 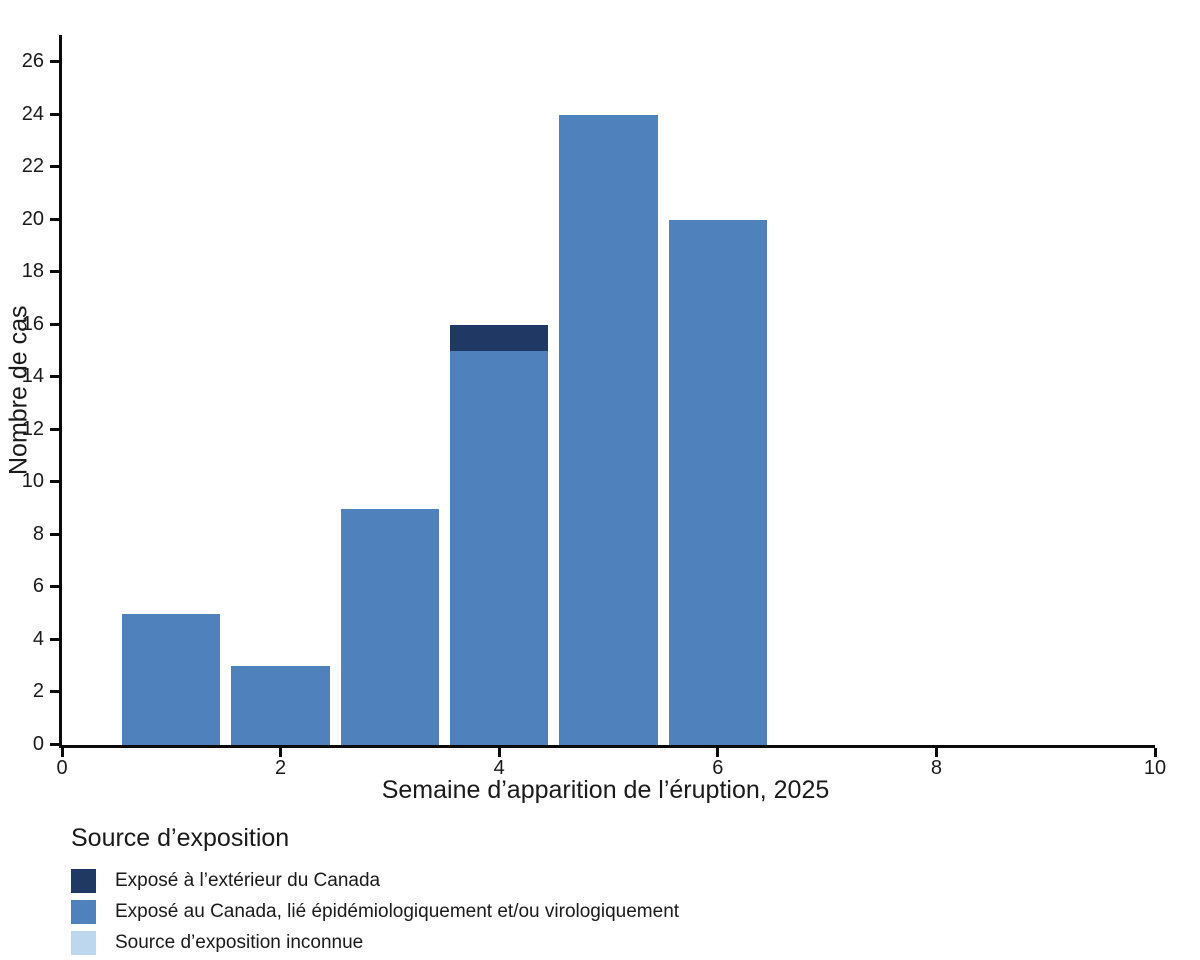 I want to click on legend-item: Exposé à l’extérieur du Canada, so click(x=375, y=881).